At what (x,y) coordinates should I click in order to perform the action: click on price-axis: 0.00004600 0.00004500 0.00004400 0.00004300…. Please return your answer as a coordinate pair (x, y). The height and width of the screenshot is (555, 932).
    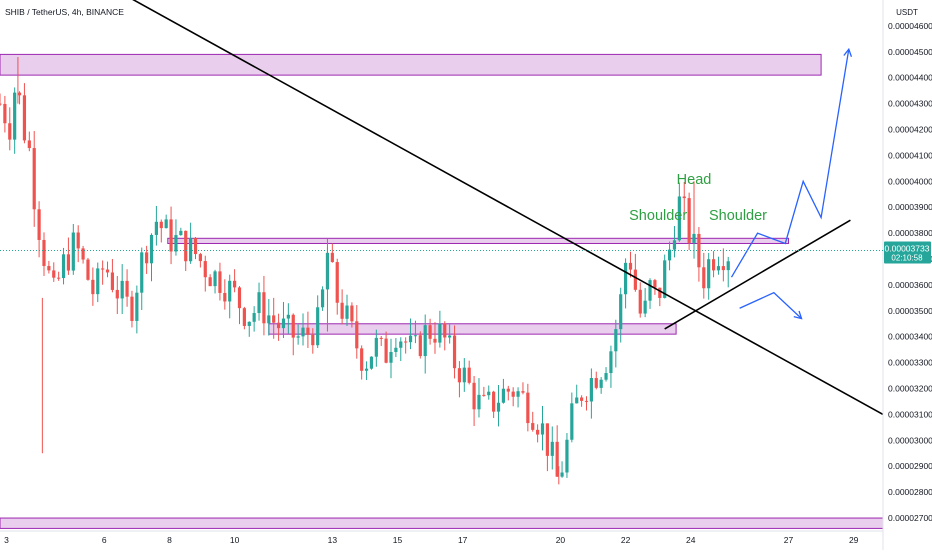
    Looking at the image, I should click on (910, 272).